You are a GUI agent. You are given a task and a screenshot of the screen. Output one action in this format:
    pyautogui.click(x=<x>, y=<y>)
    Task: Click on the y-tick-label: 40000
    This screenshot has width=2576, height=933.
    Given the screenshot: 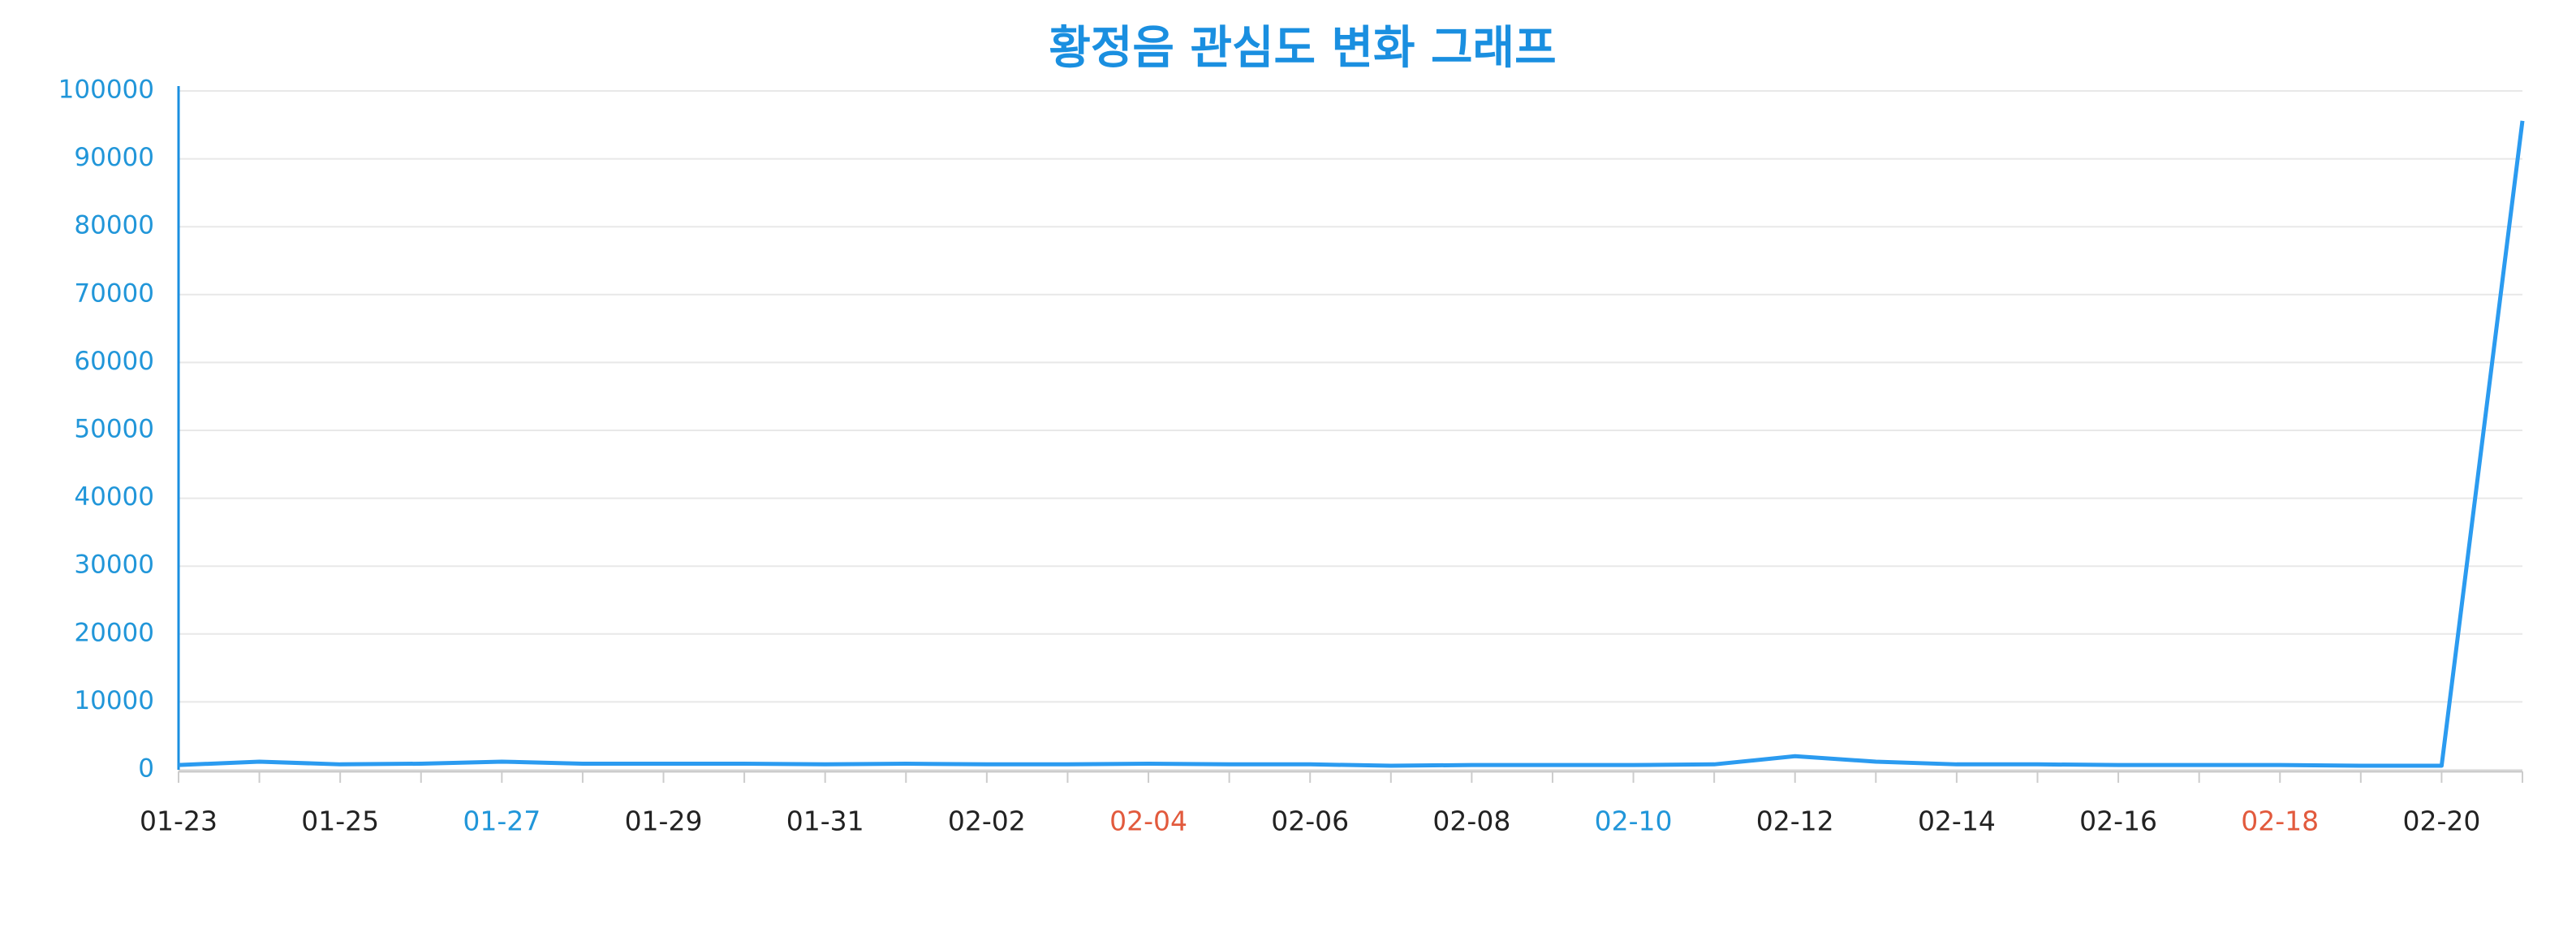 What is the action you would take?
    pyautogui.click(x=114, y=497)
    